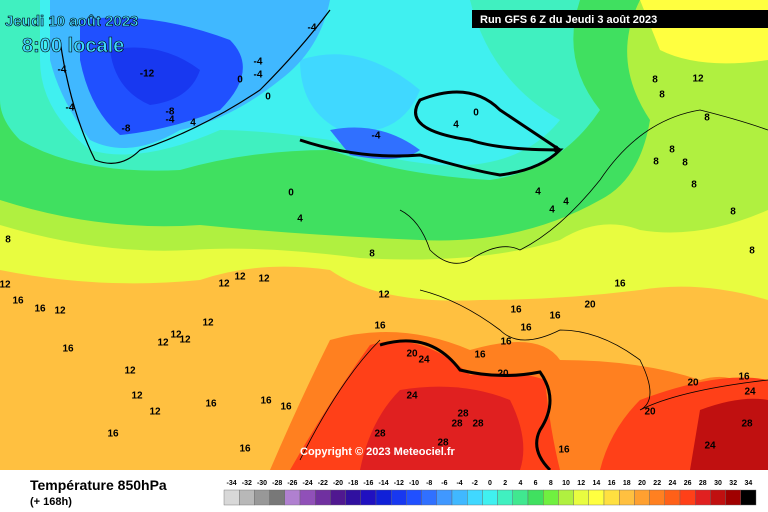 The image size is (768, 512). What do you see at coordinates (688, 483) in the screenshot?
I see `legend-label: 26` at bounding box center [688, 483].